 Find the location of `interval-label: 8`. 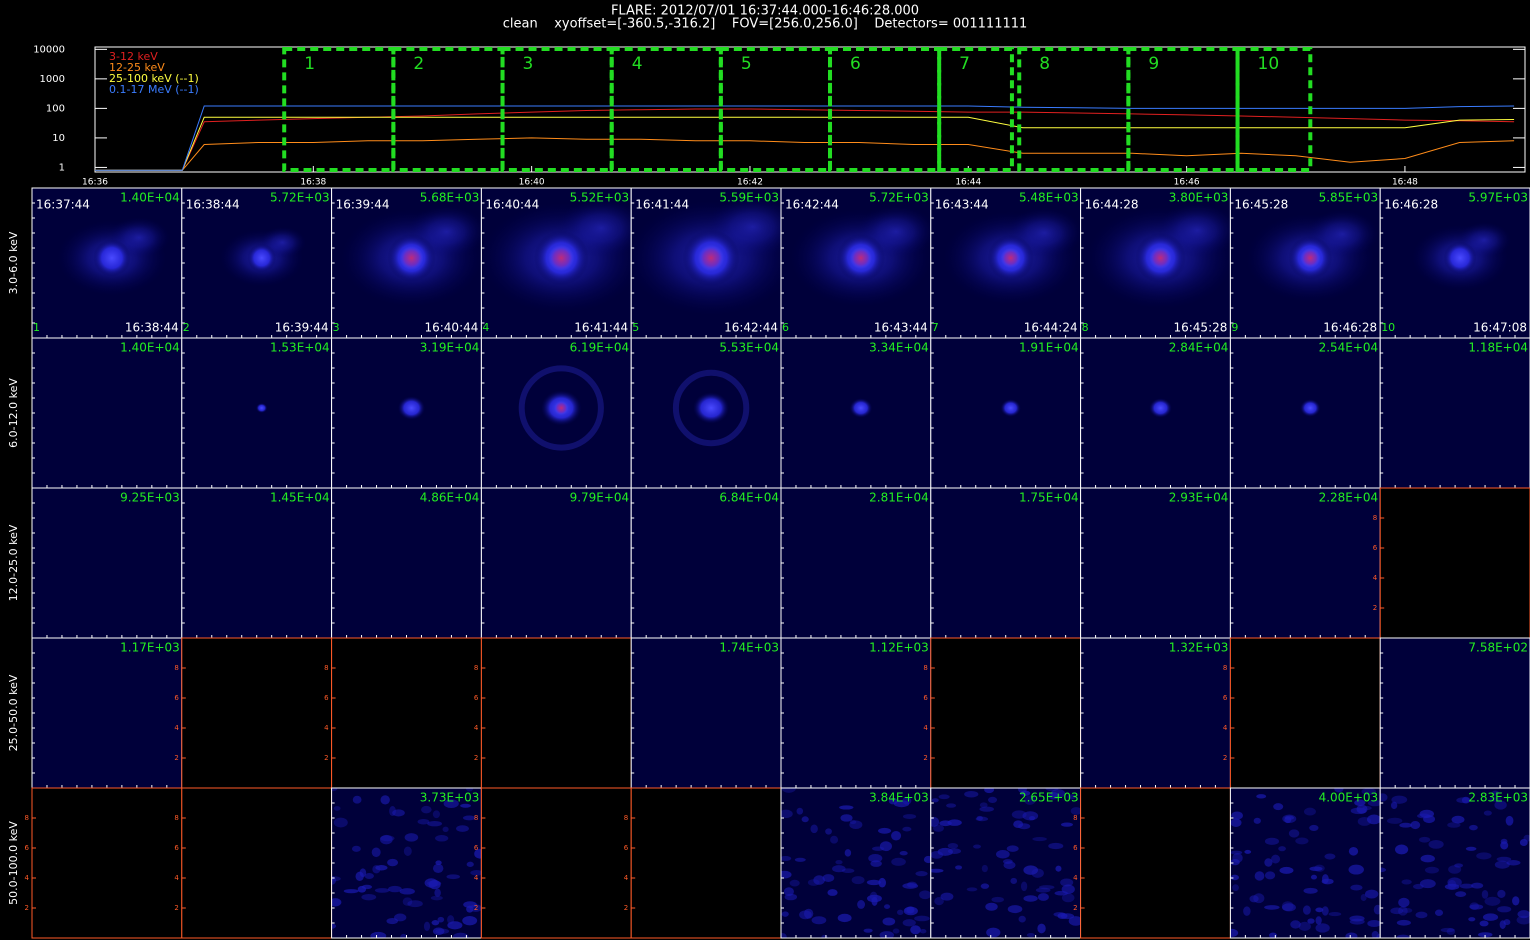

interval-label: 8 is located at coordinates (1044, 64).